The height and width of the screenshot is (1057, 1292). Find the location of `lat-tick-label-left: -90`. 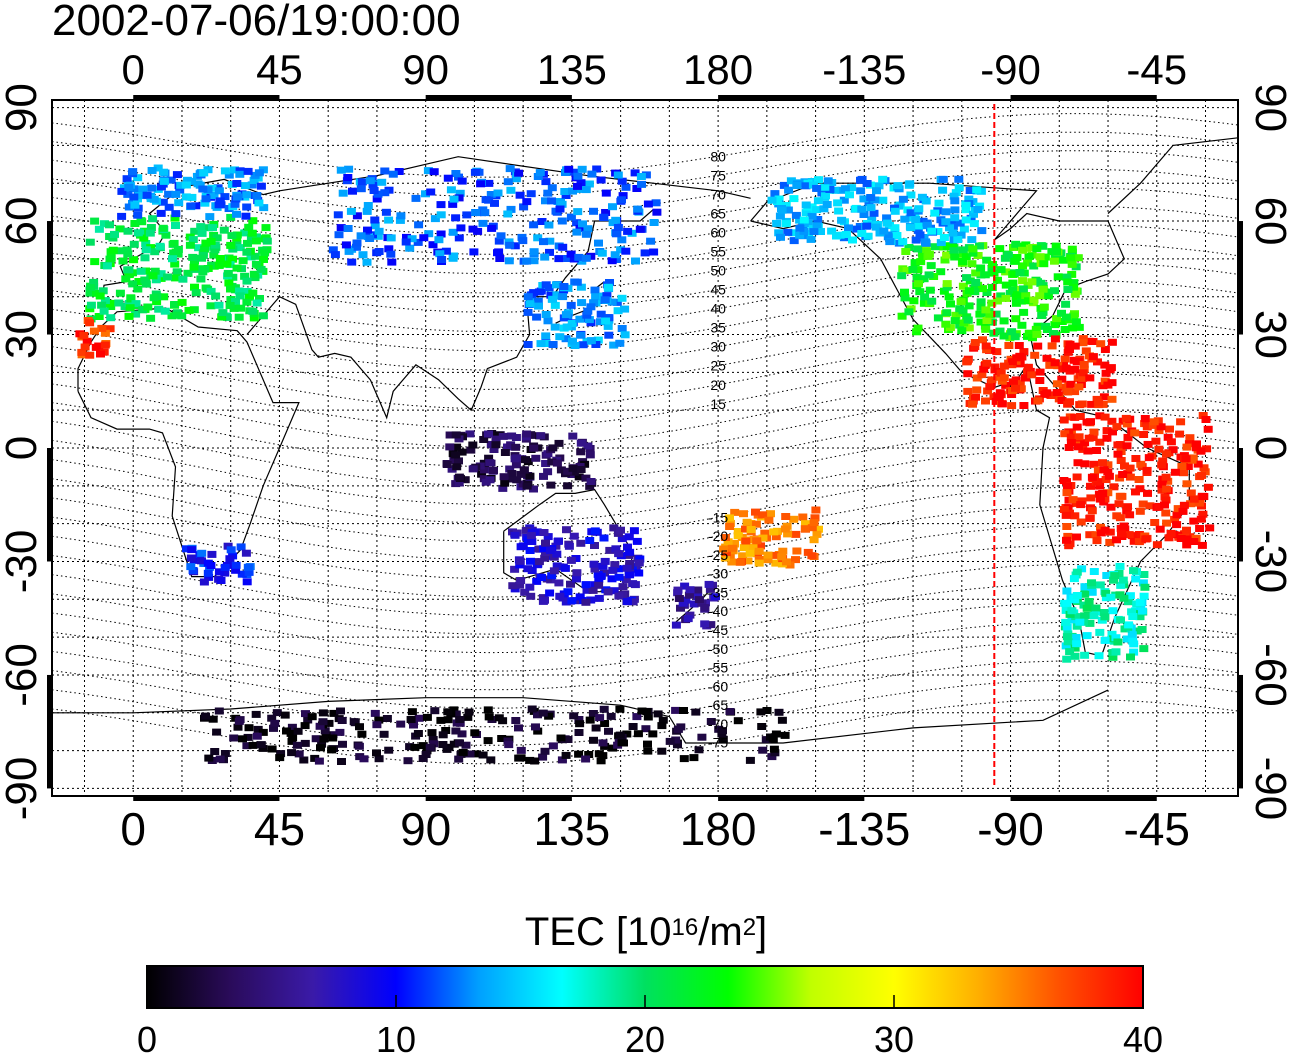

lat-tick-label-left: -90 is located at coordinates (23, 789).